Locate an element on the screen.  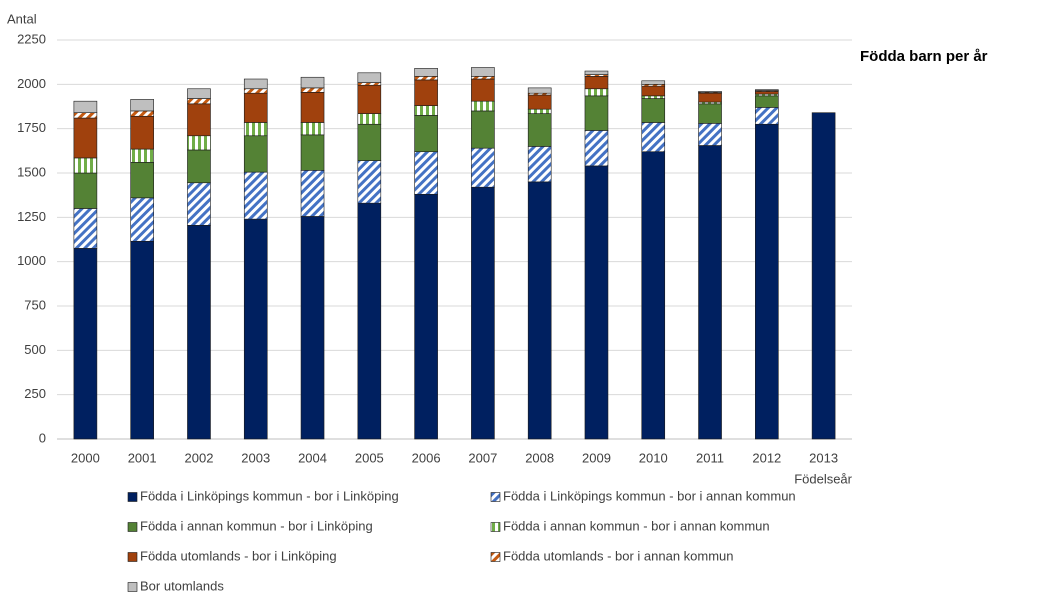
y-tick-label: 0 is located at coordinates (42, 437).